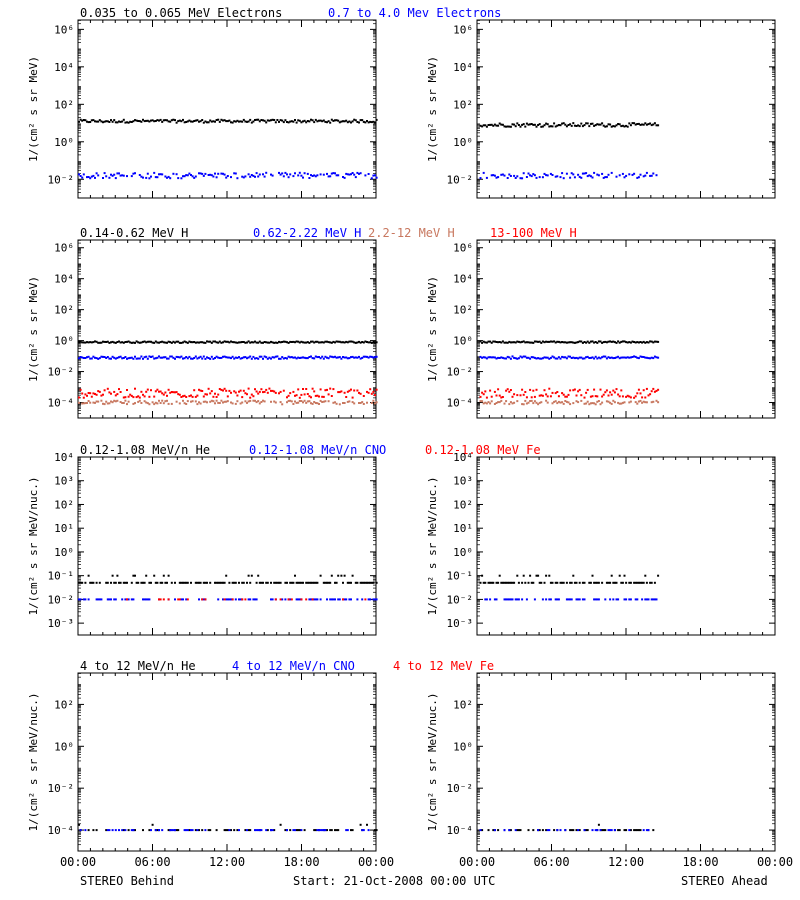 This screenshot has width=800, height=900. Describe the element at coordinates (64, 457) in the screenshot. I see `y-tick-label: 10⁴` at that location.